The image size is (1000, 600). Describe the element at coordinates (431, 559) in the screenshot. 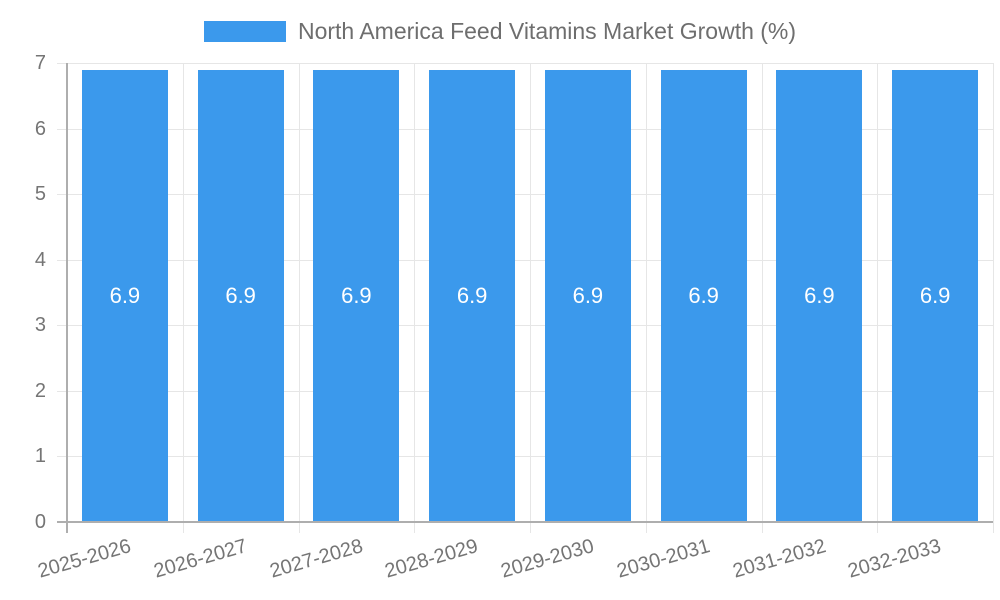

I see `x-axis-tick-label: 2028-2029` at that location.